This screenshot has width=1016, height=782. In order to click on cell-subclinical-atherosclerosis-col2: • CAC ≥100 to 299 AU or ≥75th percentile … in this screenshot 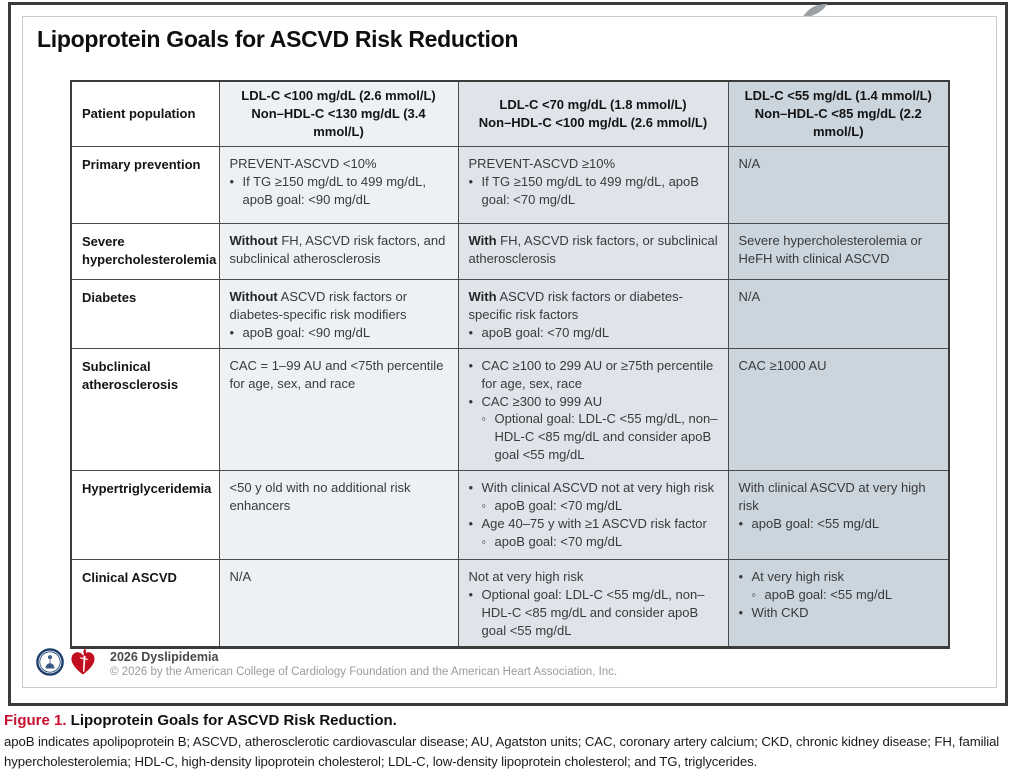, I will do `click(593, 409)`.